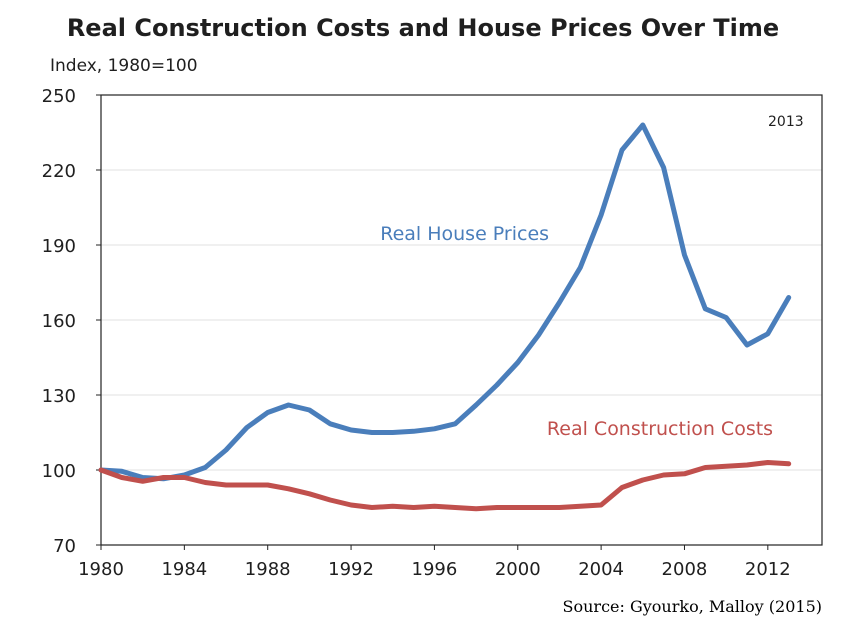  What do you see at coordinates (768, 569) in the screenshot?
I see `x-tick-label: 2012` at bounding box center [768, 569].